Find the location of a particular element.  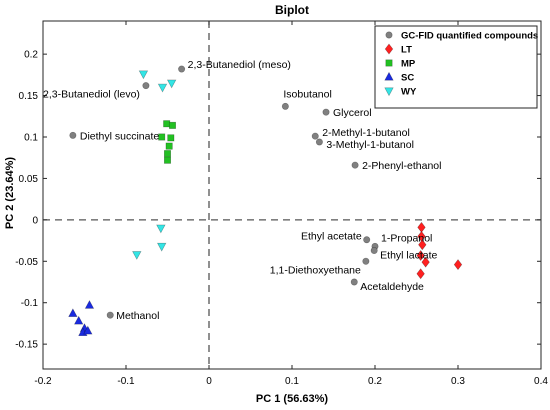

compound-label: Ethyl lactate is located at coordinates (408, 256).